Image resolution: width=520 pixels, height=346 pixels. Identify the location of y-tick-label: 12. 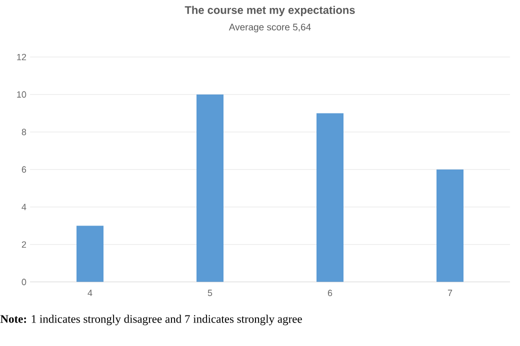
(21, 57).